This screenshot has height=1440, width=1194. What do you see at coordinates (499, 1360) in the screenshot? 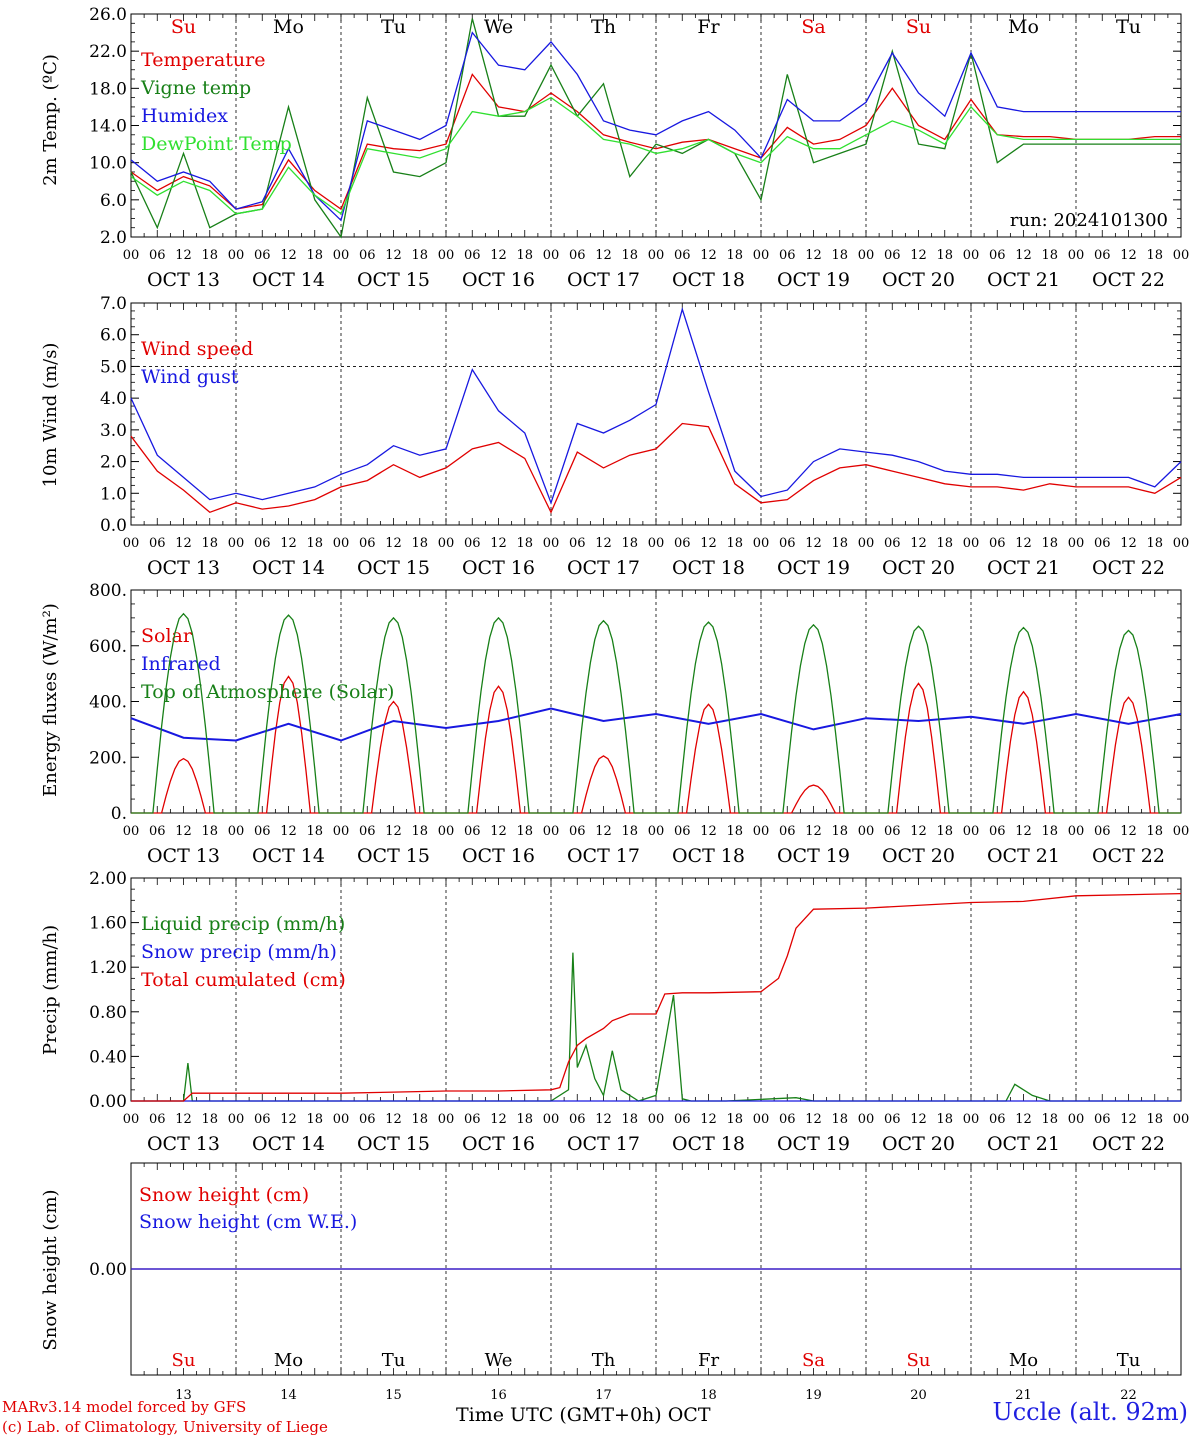
I see `weekday-label: We` at bounding box center [499, 1360].